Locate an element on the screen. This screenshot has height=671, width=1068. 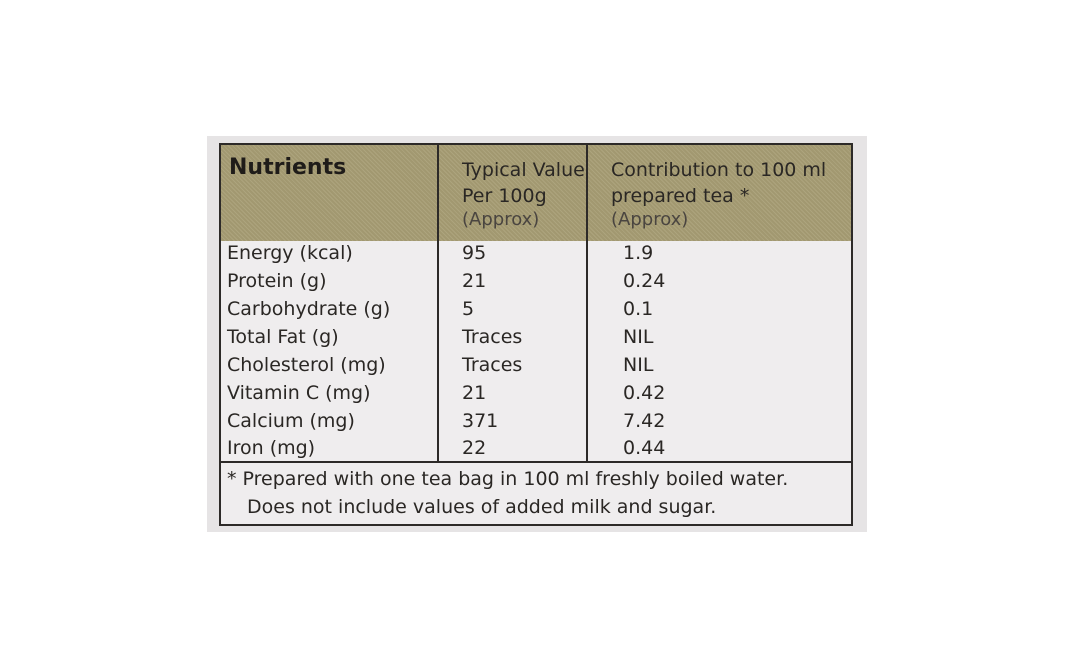
typical-value: 5 is located at coordinates (468, 309).